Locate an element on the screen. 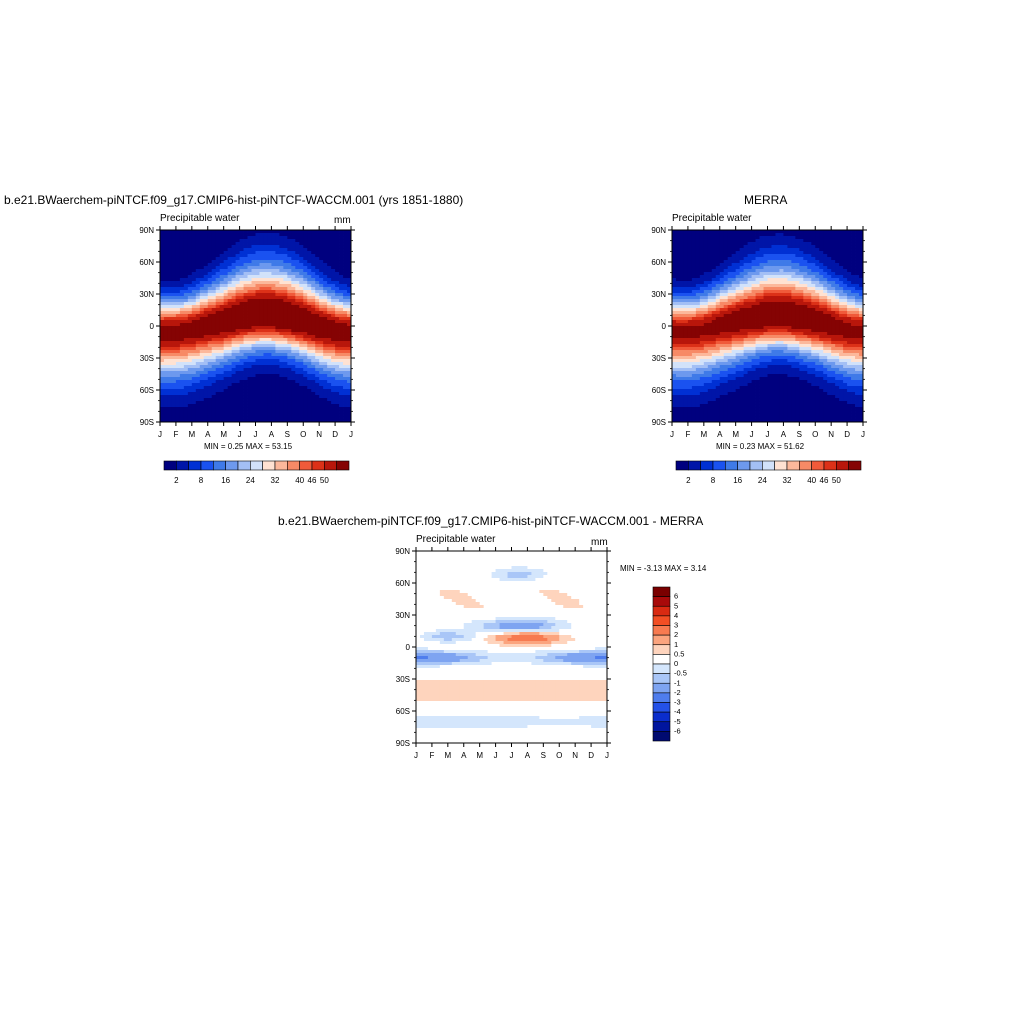  colorbar-label: 2 is located at coordinates (176, 480).